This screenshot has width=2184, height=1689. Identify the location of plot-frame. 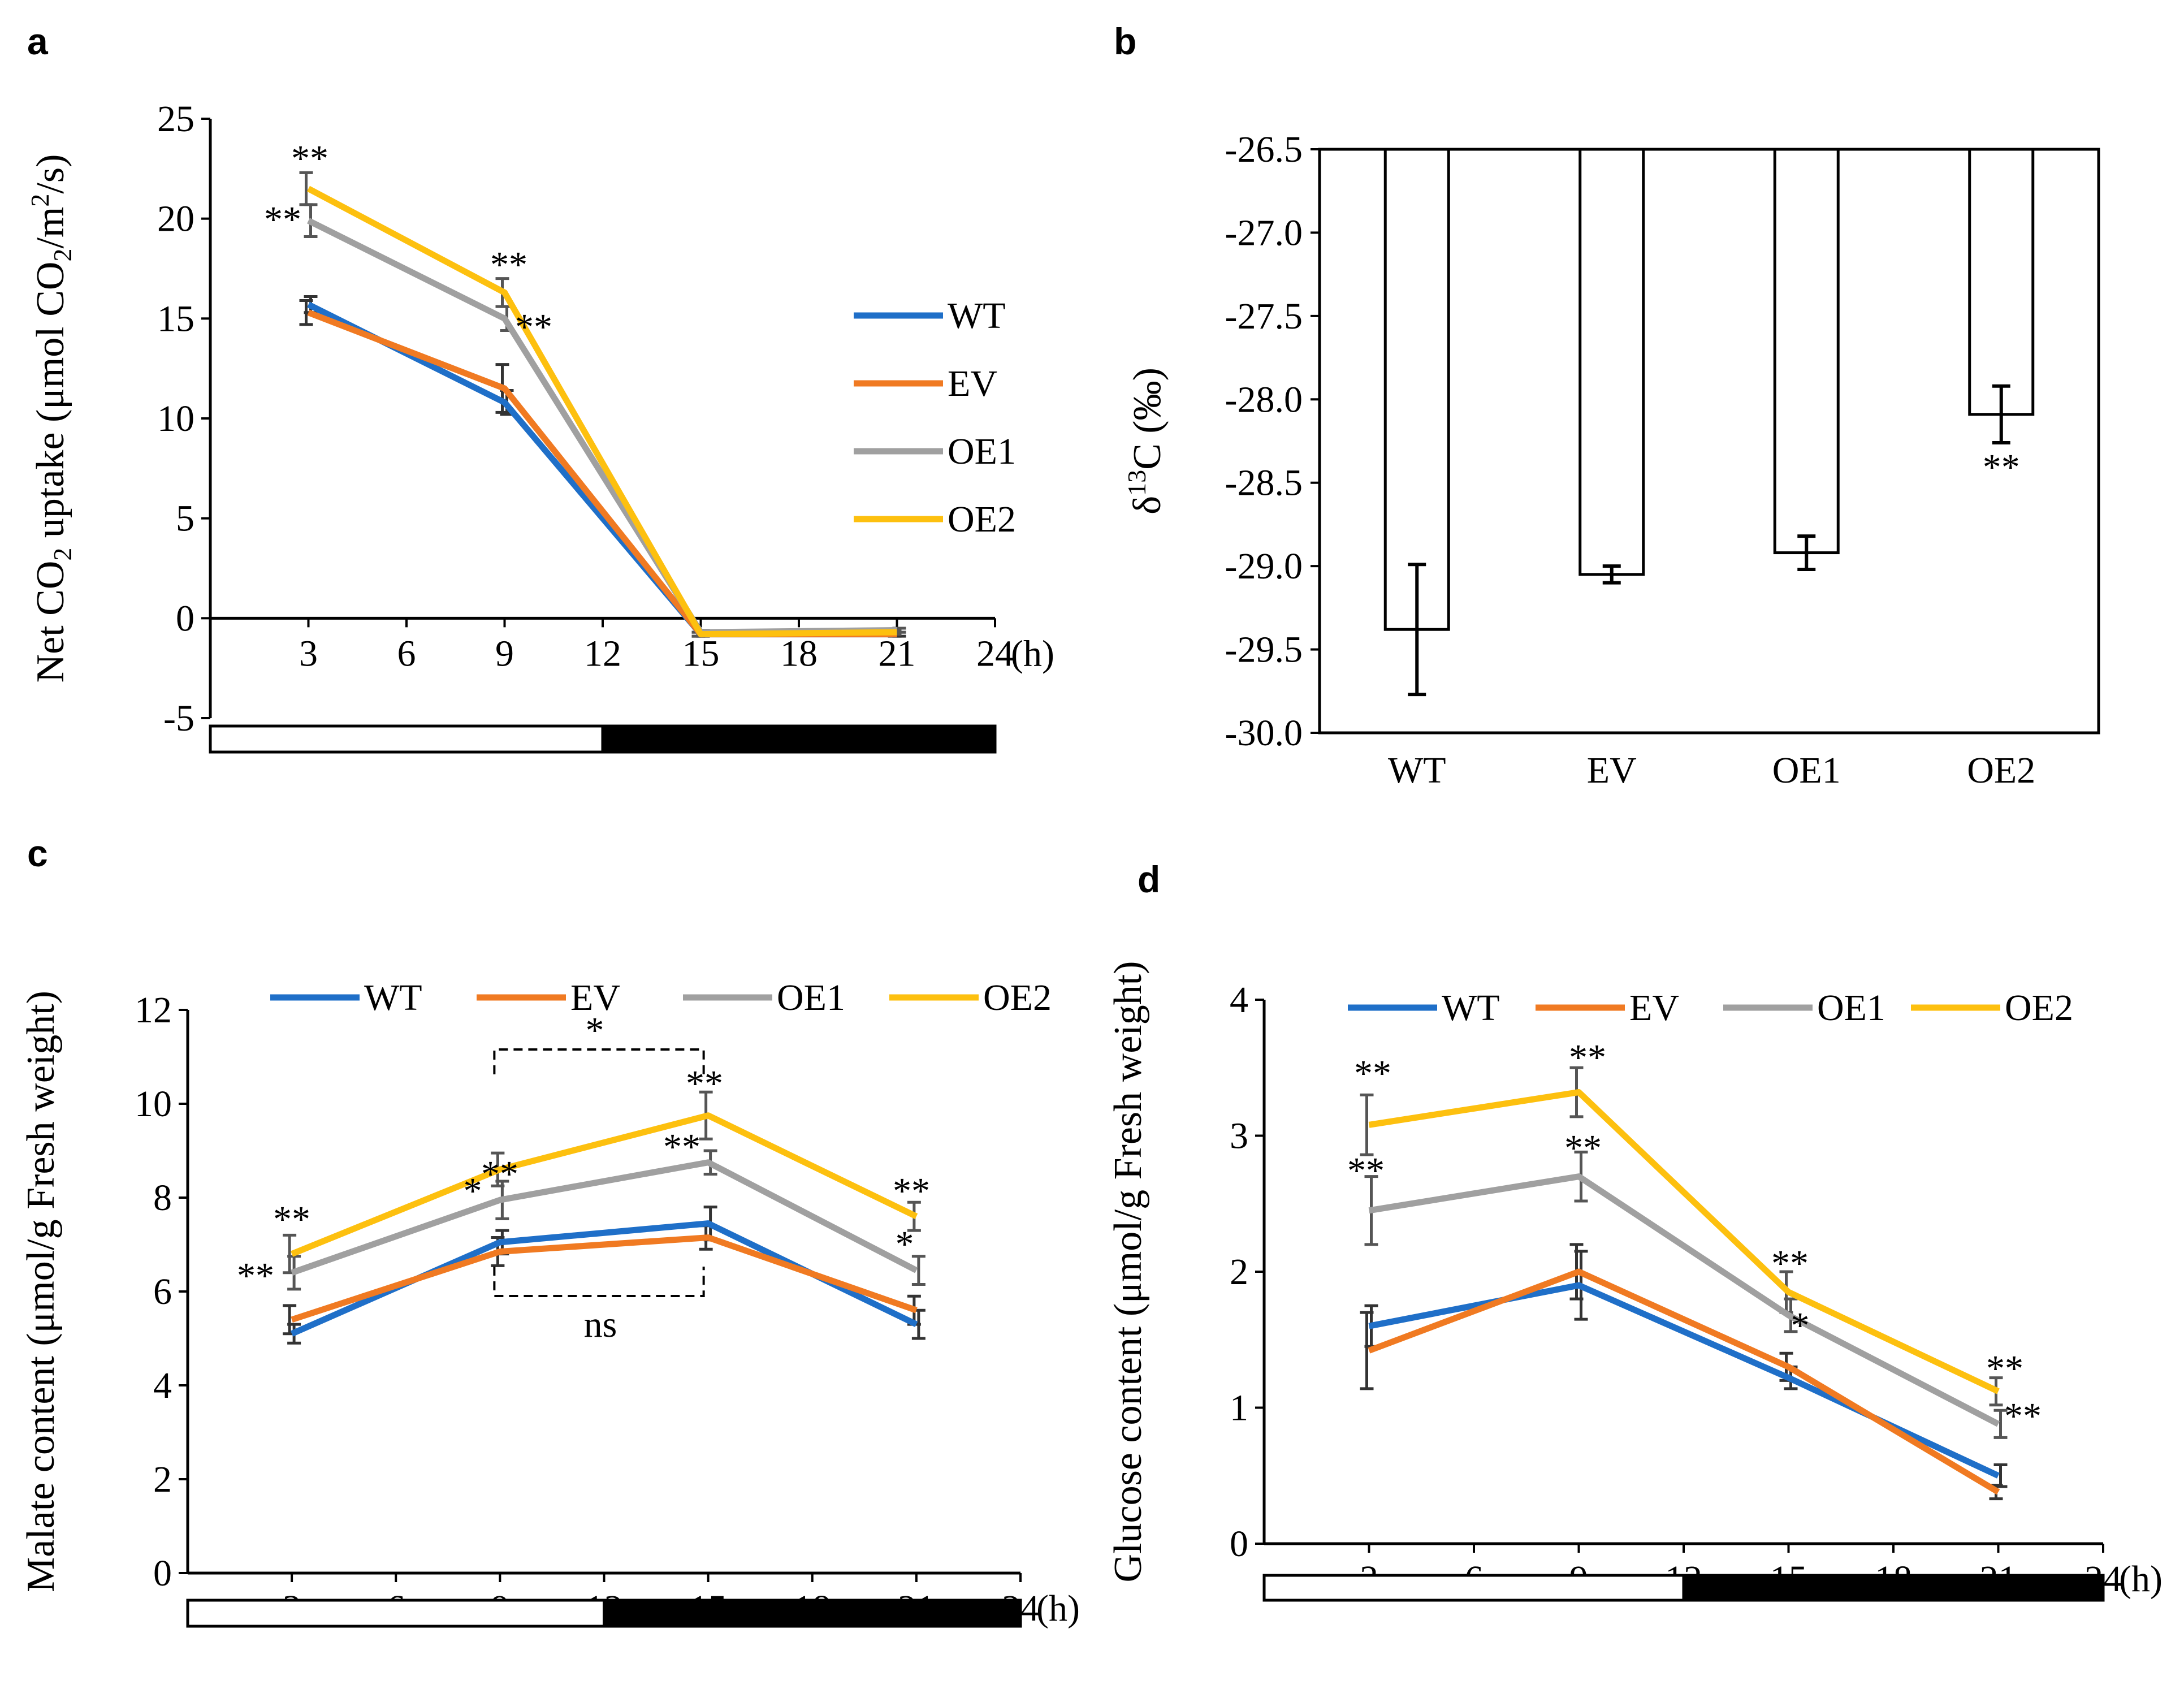
(1709, 441).